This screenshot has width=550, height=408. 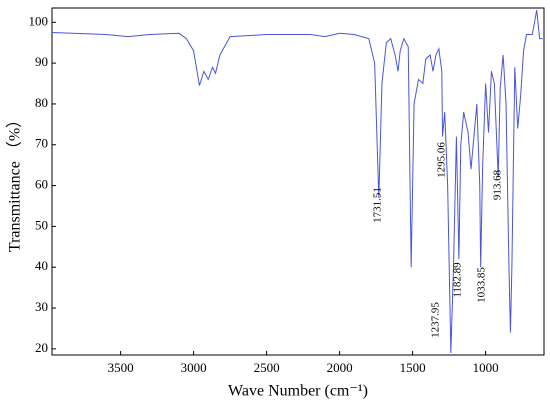 What do you see at coordinates (482, 285) in the screenshot?
I see `peak-label: 1033.85` at bounding box center [482, 285].